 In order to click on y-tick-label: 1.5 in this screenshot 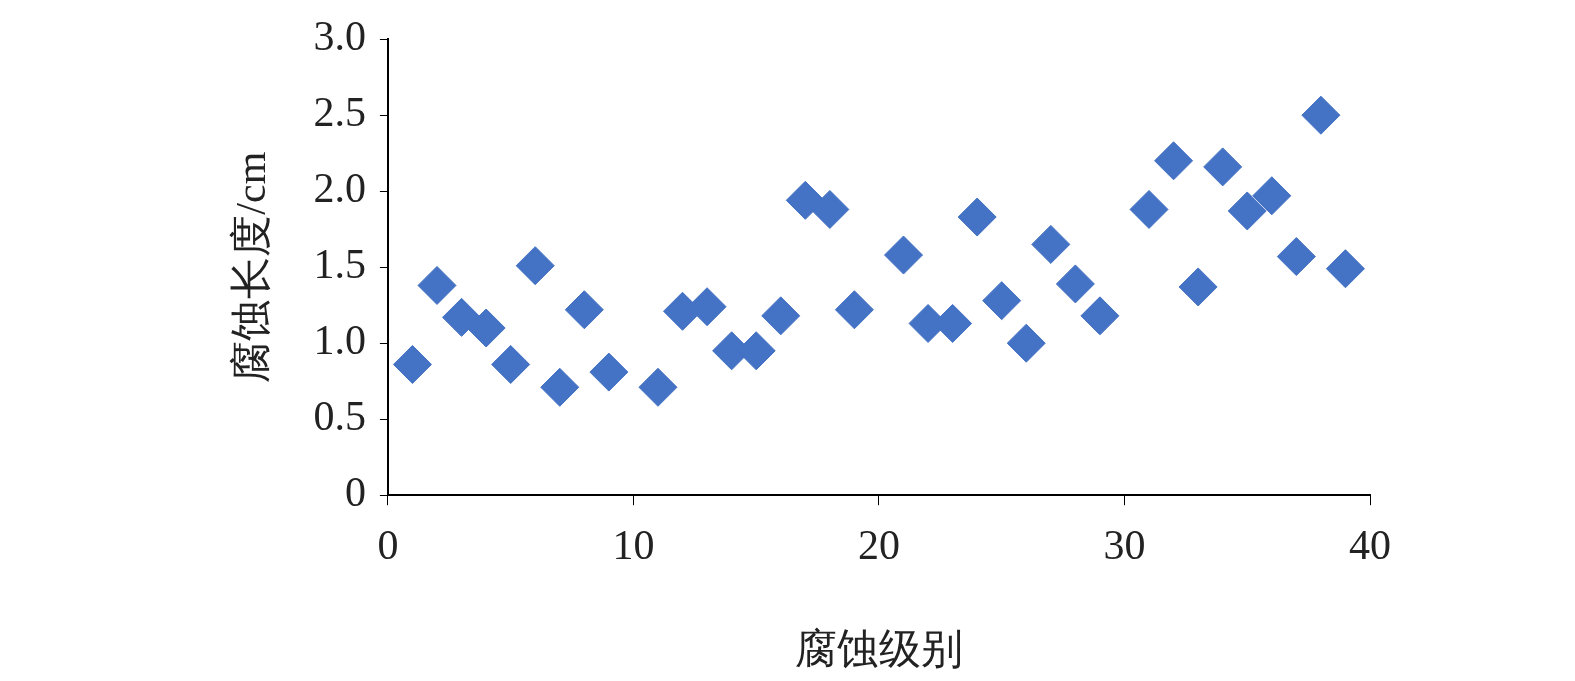, I will do `click(339, 264)`.